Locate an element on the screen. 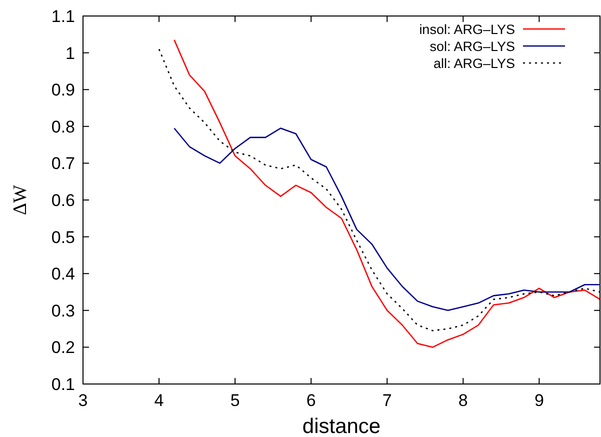  y-tick-label: 0.5 is located at coordinates (63, 237).